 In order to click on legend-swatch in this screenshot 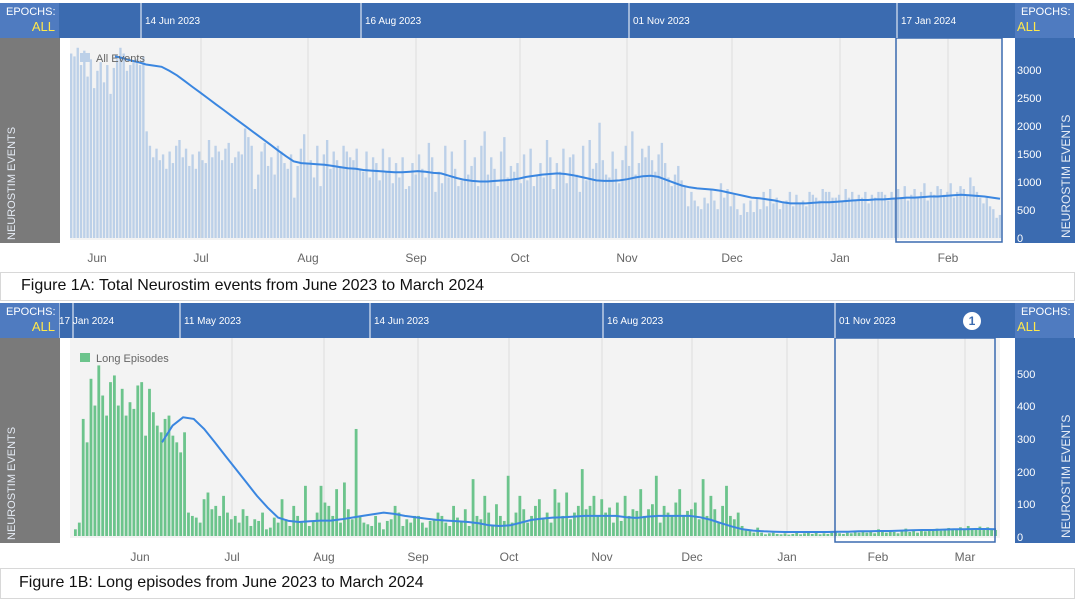, I will do `click(85, 357)`.